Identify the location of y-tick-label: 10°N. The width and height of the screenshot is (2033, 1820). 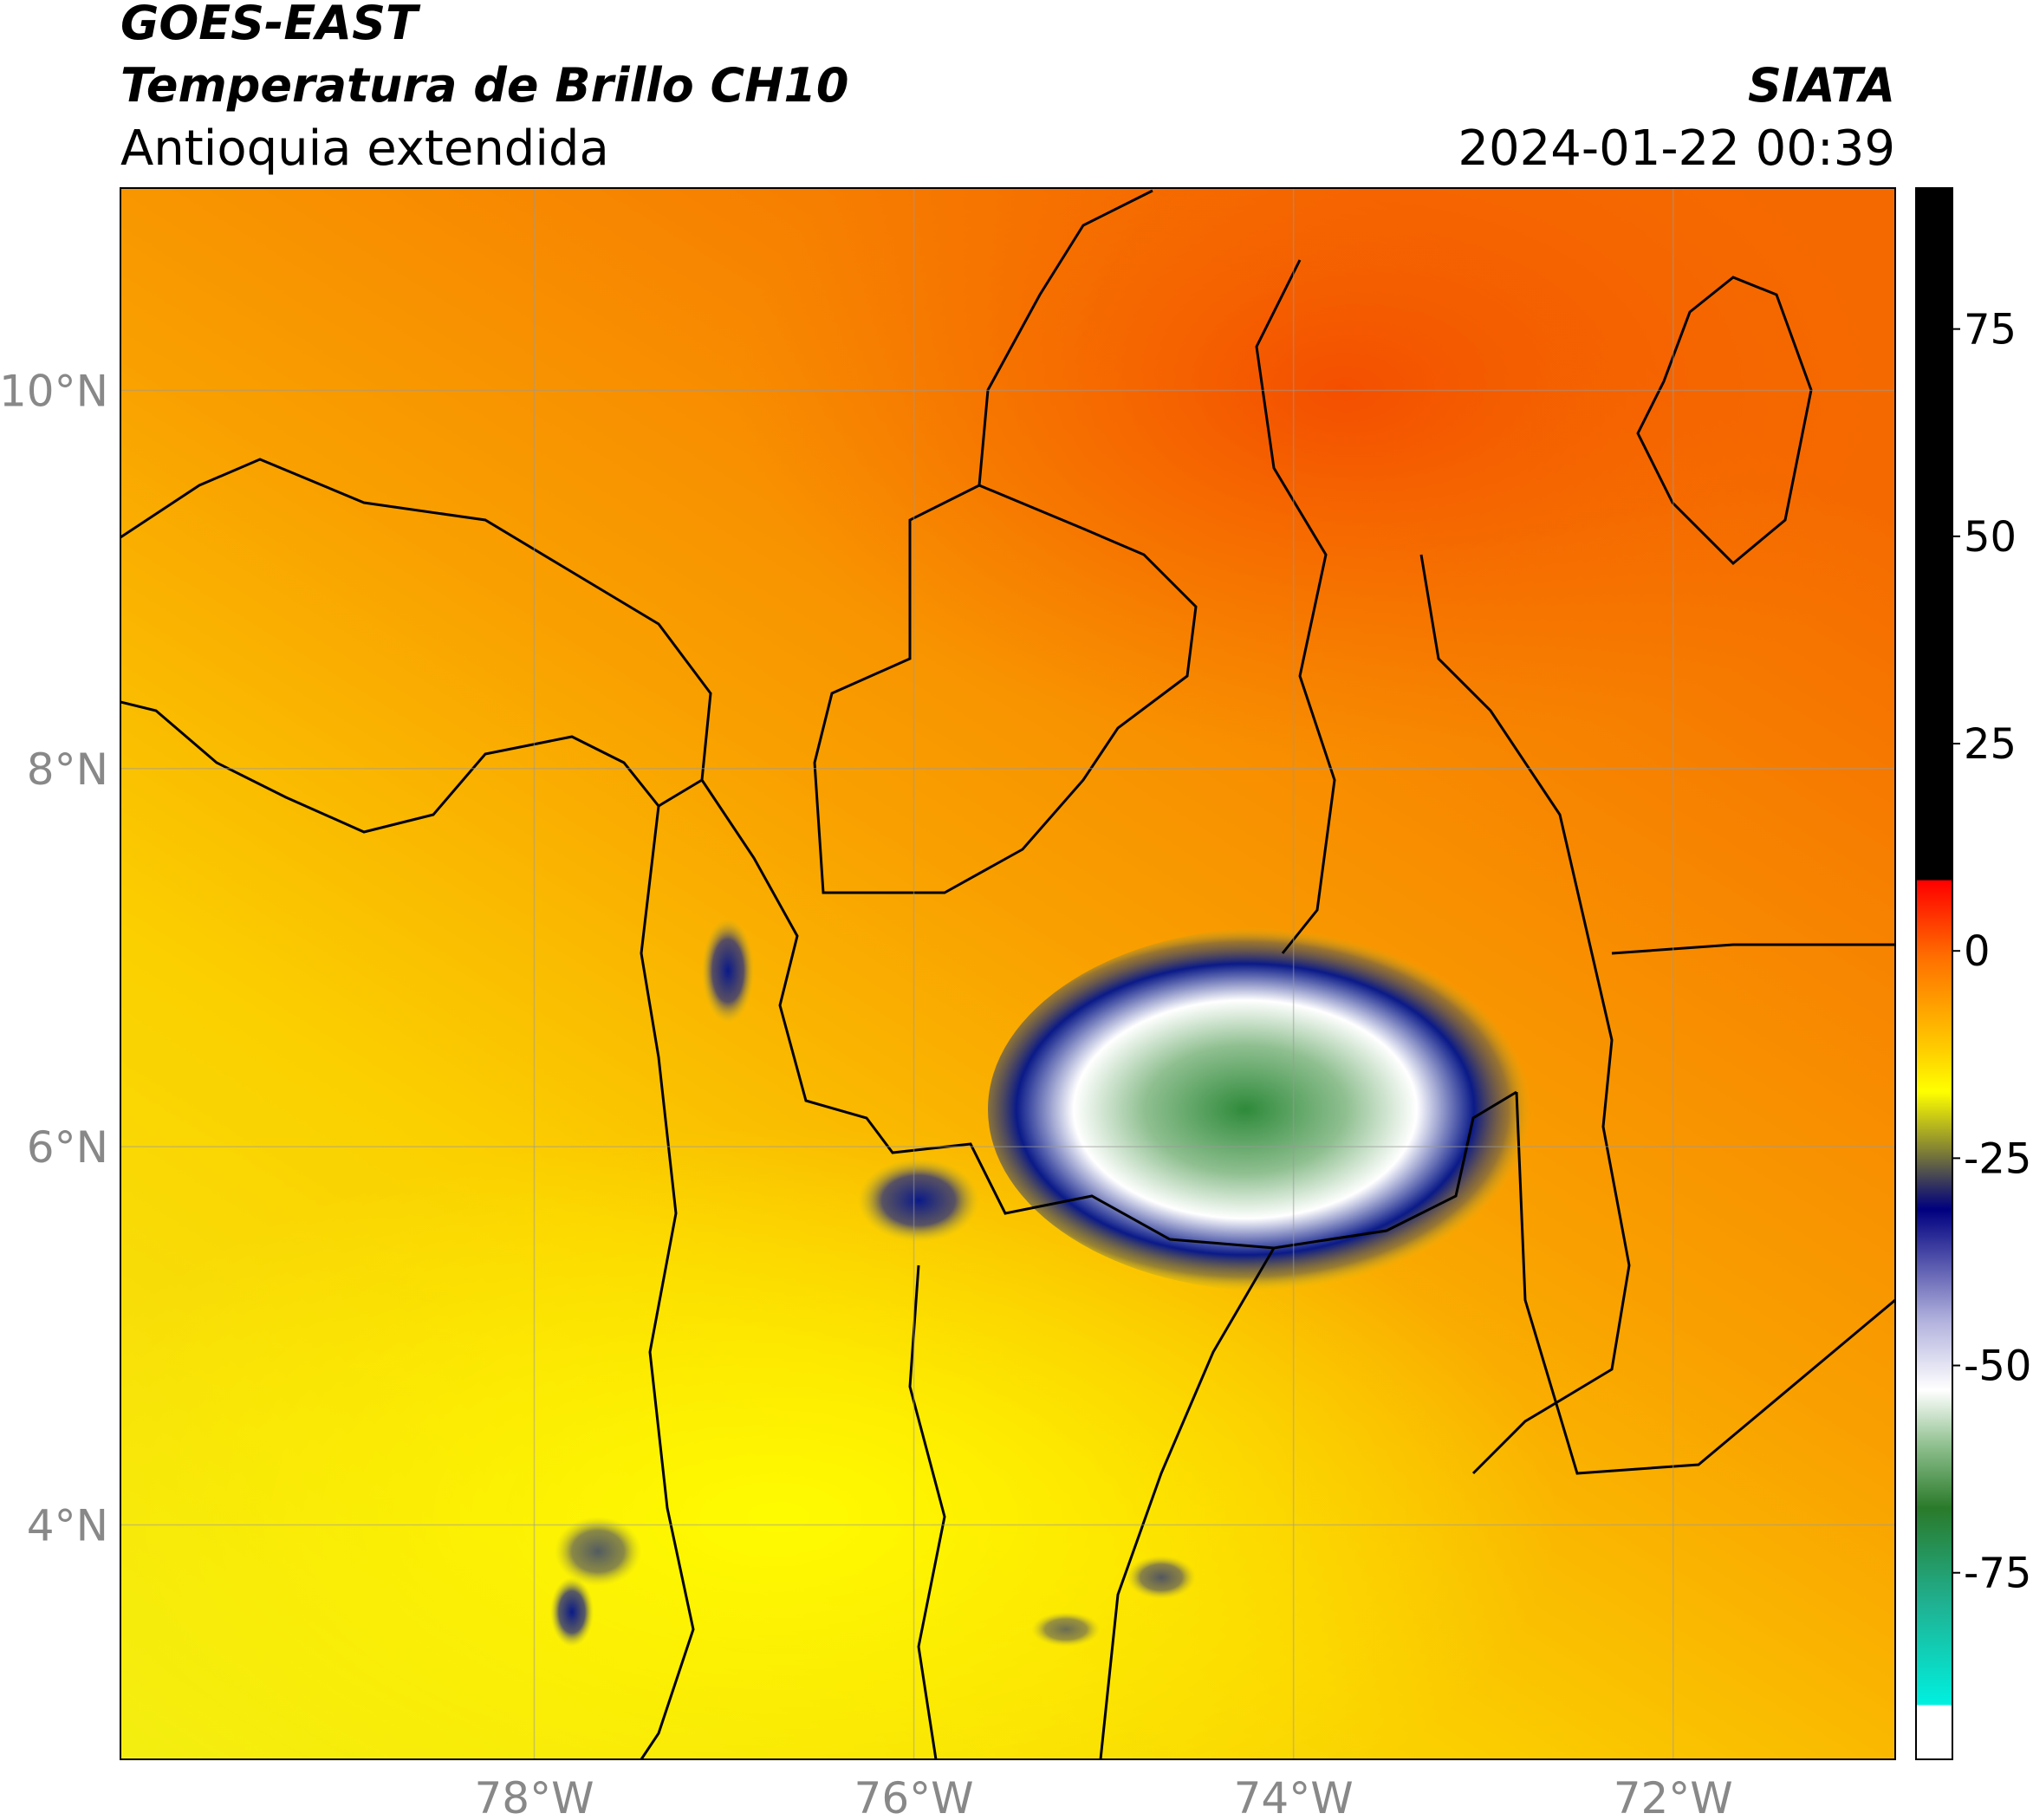
(54, 391).